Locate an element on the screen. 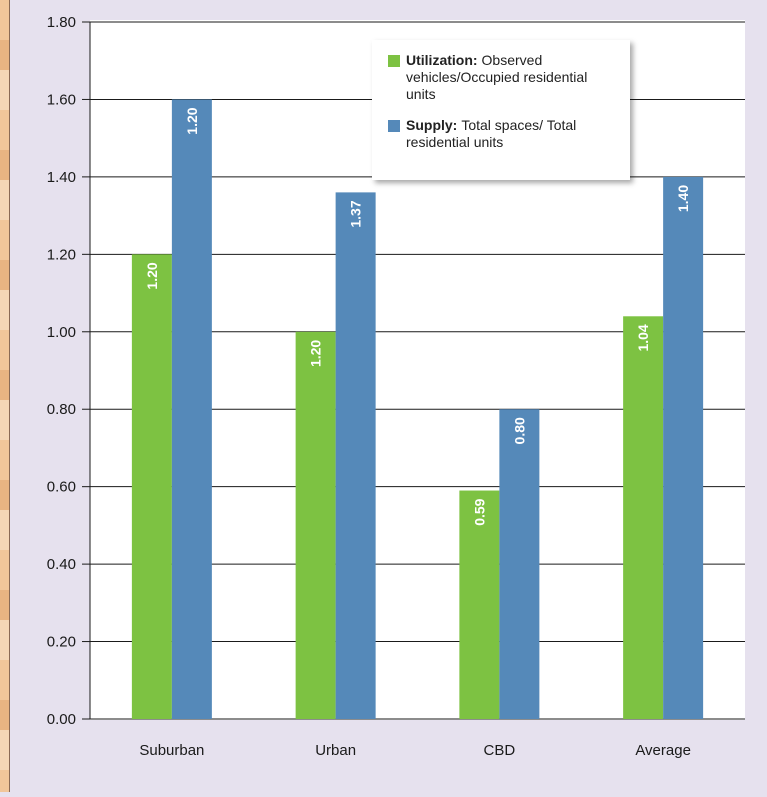 The height and width of the screenshot is (797, 767). y-tick-label: 0.20 is located at coordinates (61, 642).